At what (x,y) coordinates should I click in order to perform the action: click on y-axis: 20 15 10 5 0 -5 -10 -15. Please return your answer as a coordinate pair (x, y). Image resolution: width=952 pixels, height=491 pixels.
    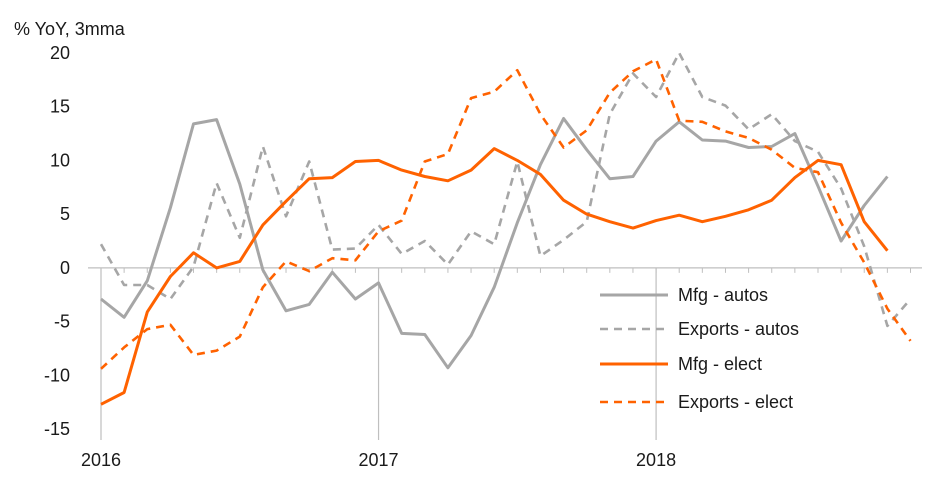
    Looking at the image, I should click on (57, 241).